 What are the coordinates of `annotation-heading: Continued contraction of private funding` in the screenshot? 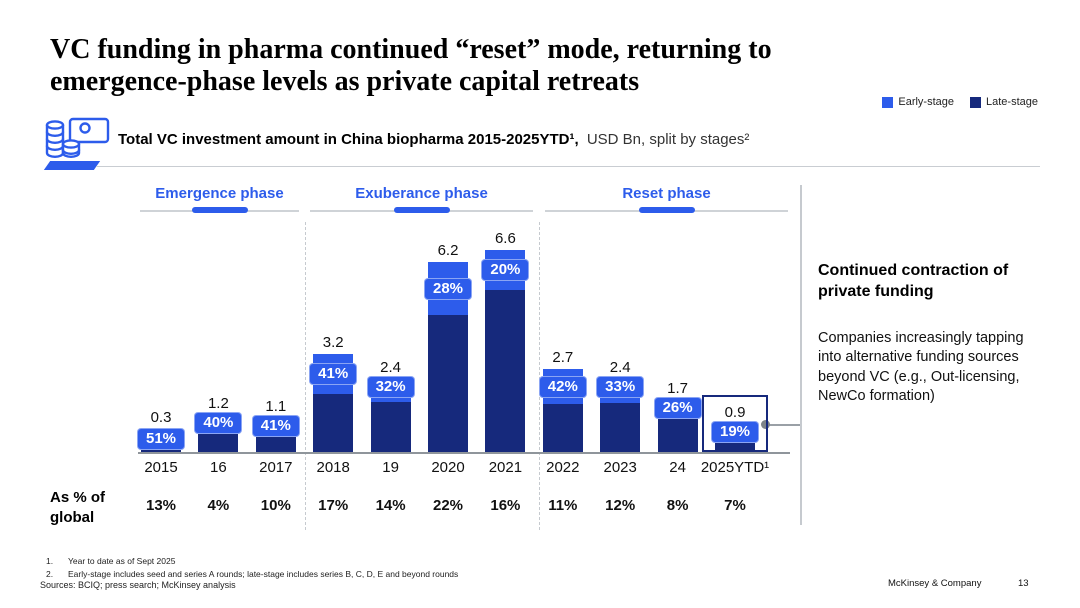 It's located at (913, 281).